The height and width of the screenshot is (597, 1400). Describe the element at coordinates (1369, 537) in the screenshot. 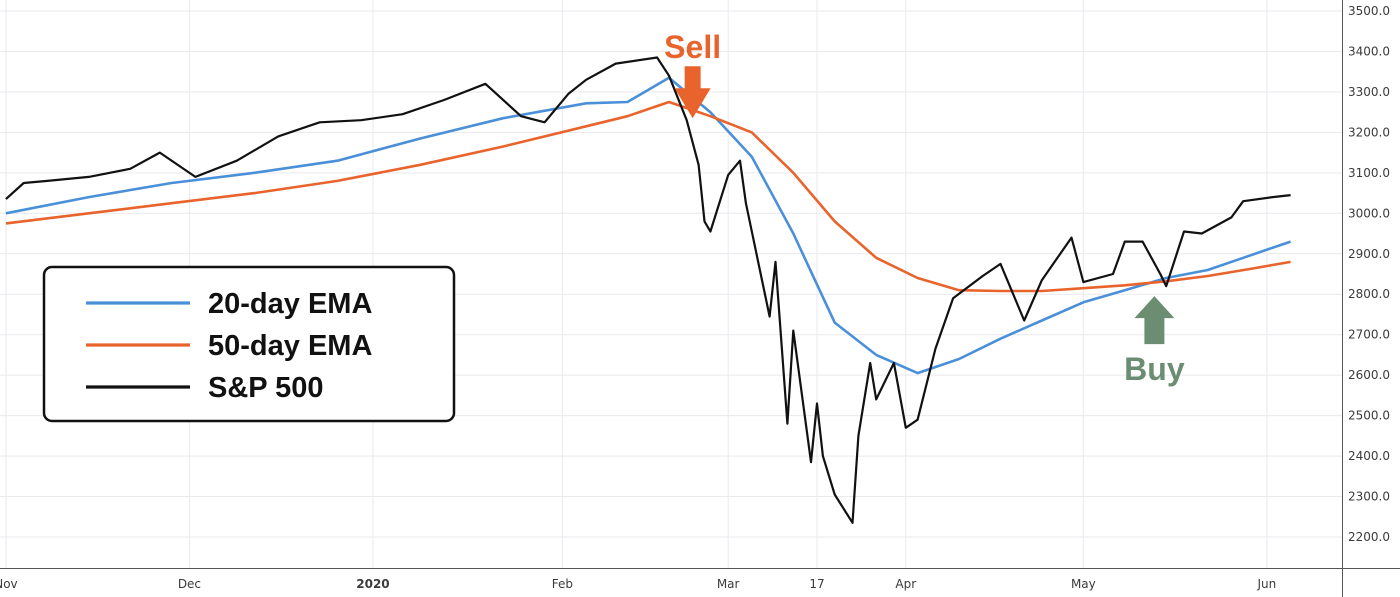

I see `y-tick-label: 2200.0` at that location.